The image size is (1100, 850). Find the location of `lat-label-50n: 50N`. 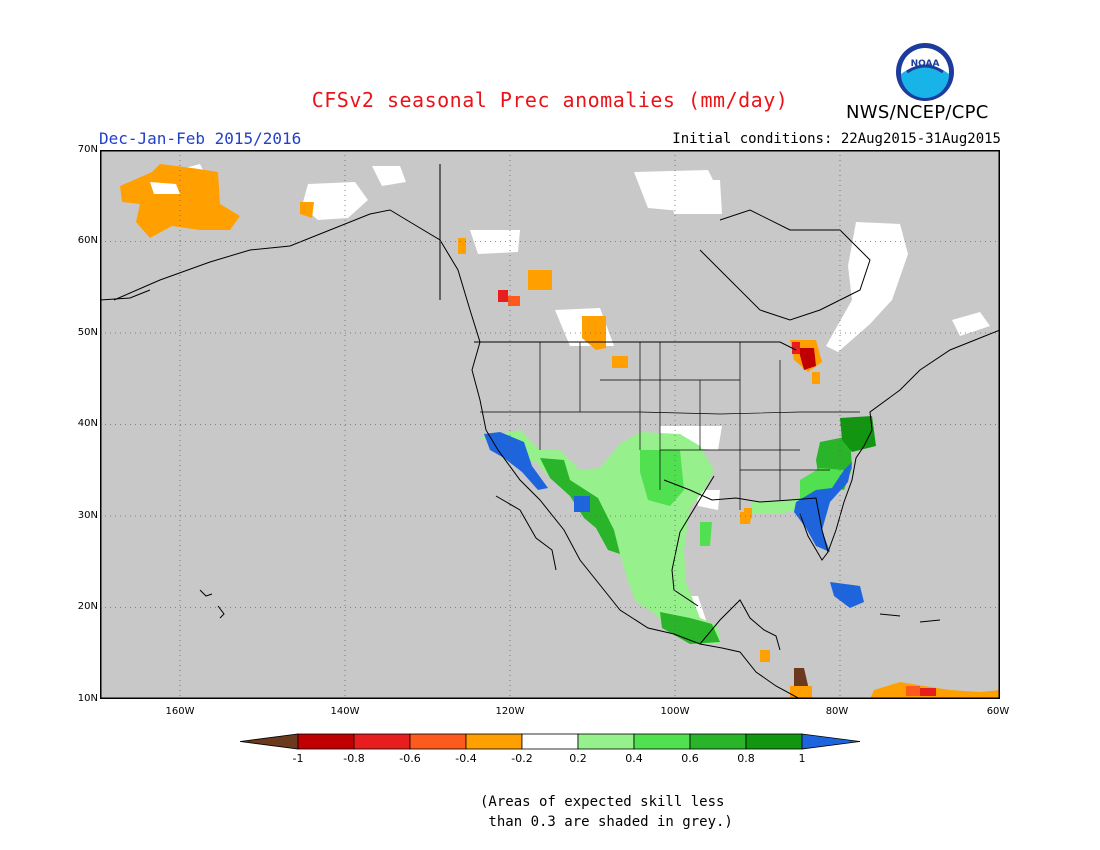

lat-label-50n: 50N is located at coordinates (87, 332).